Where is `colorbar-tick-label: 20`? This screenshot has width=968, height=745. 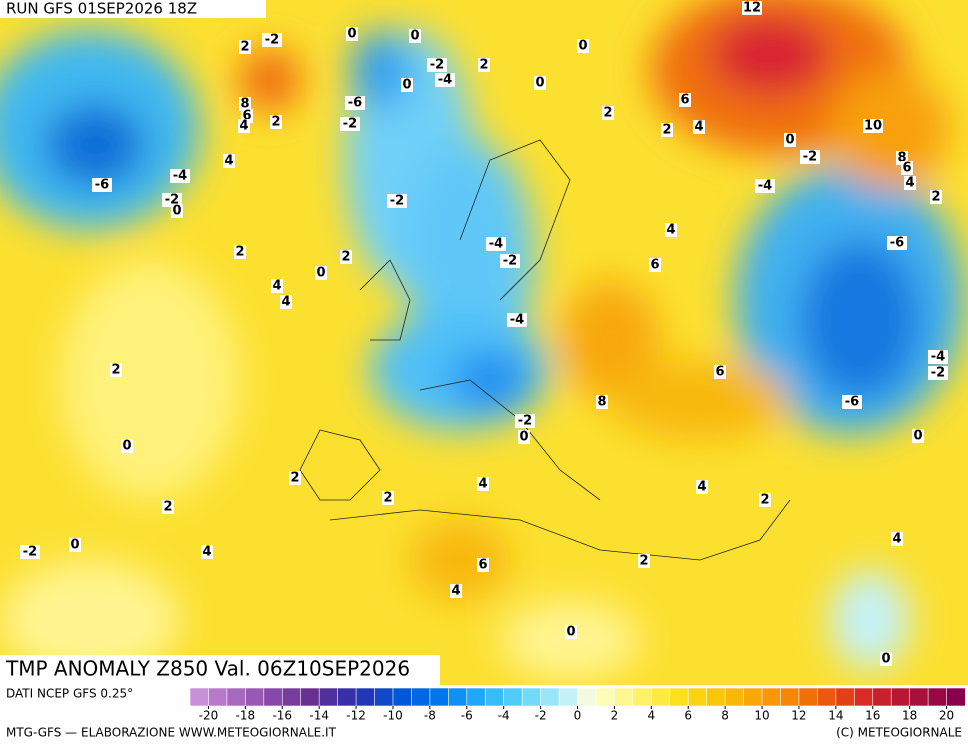
colorbar-tick-label: 20 is located at coordinates (946, 716).